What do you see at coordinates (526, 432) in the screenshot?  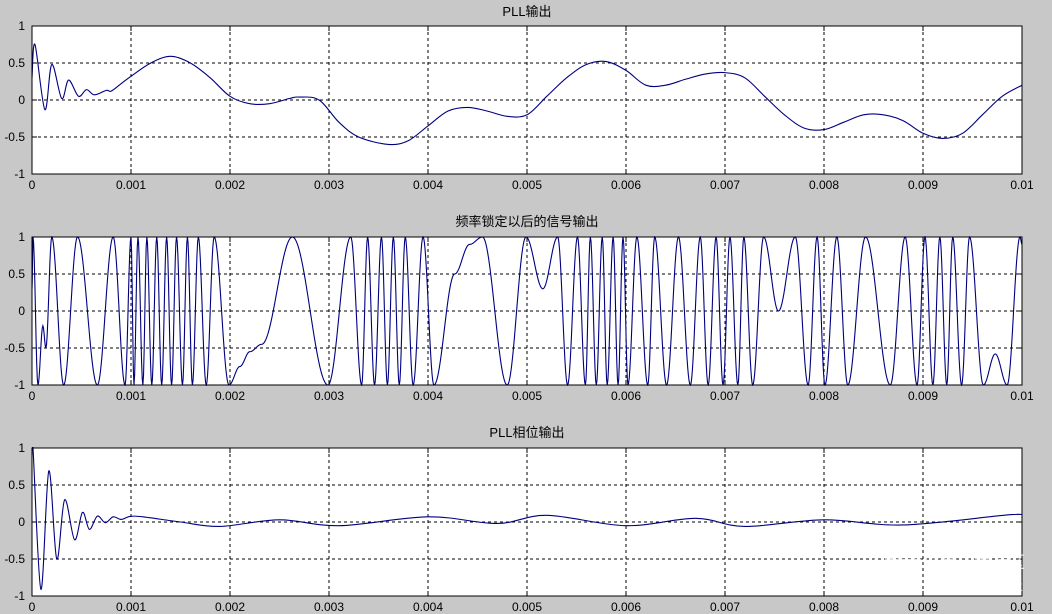 I see `subplot-title: PLL相位输出` at bounding box center [526, 432].